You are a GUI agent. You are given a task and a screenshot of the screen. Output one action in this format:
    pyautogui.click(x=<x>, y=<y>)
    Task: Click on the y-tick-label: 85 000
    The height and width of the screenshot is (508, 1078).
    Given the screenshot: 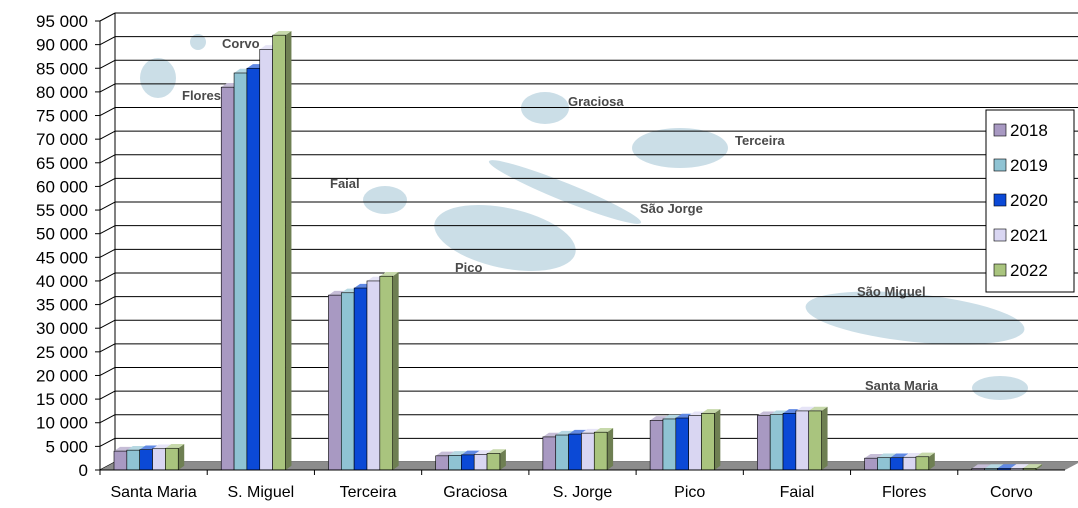 What is the action you would take?
    pyautogui.click(x=62, y=68)
    